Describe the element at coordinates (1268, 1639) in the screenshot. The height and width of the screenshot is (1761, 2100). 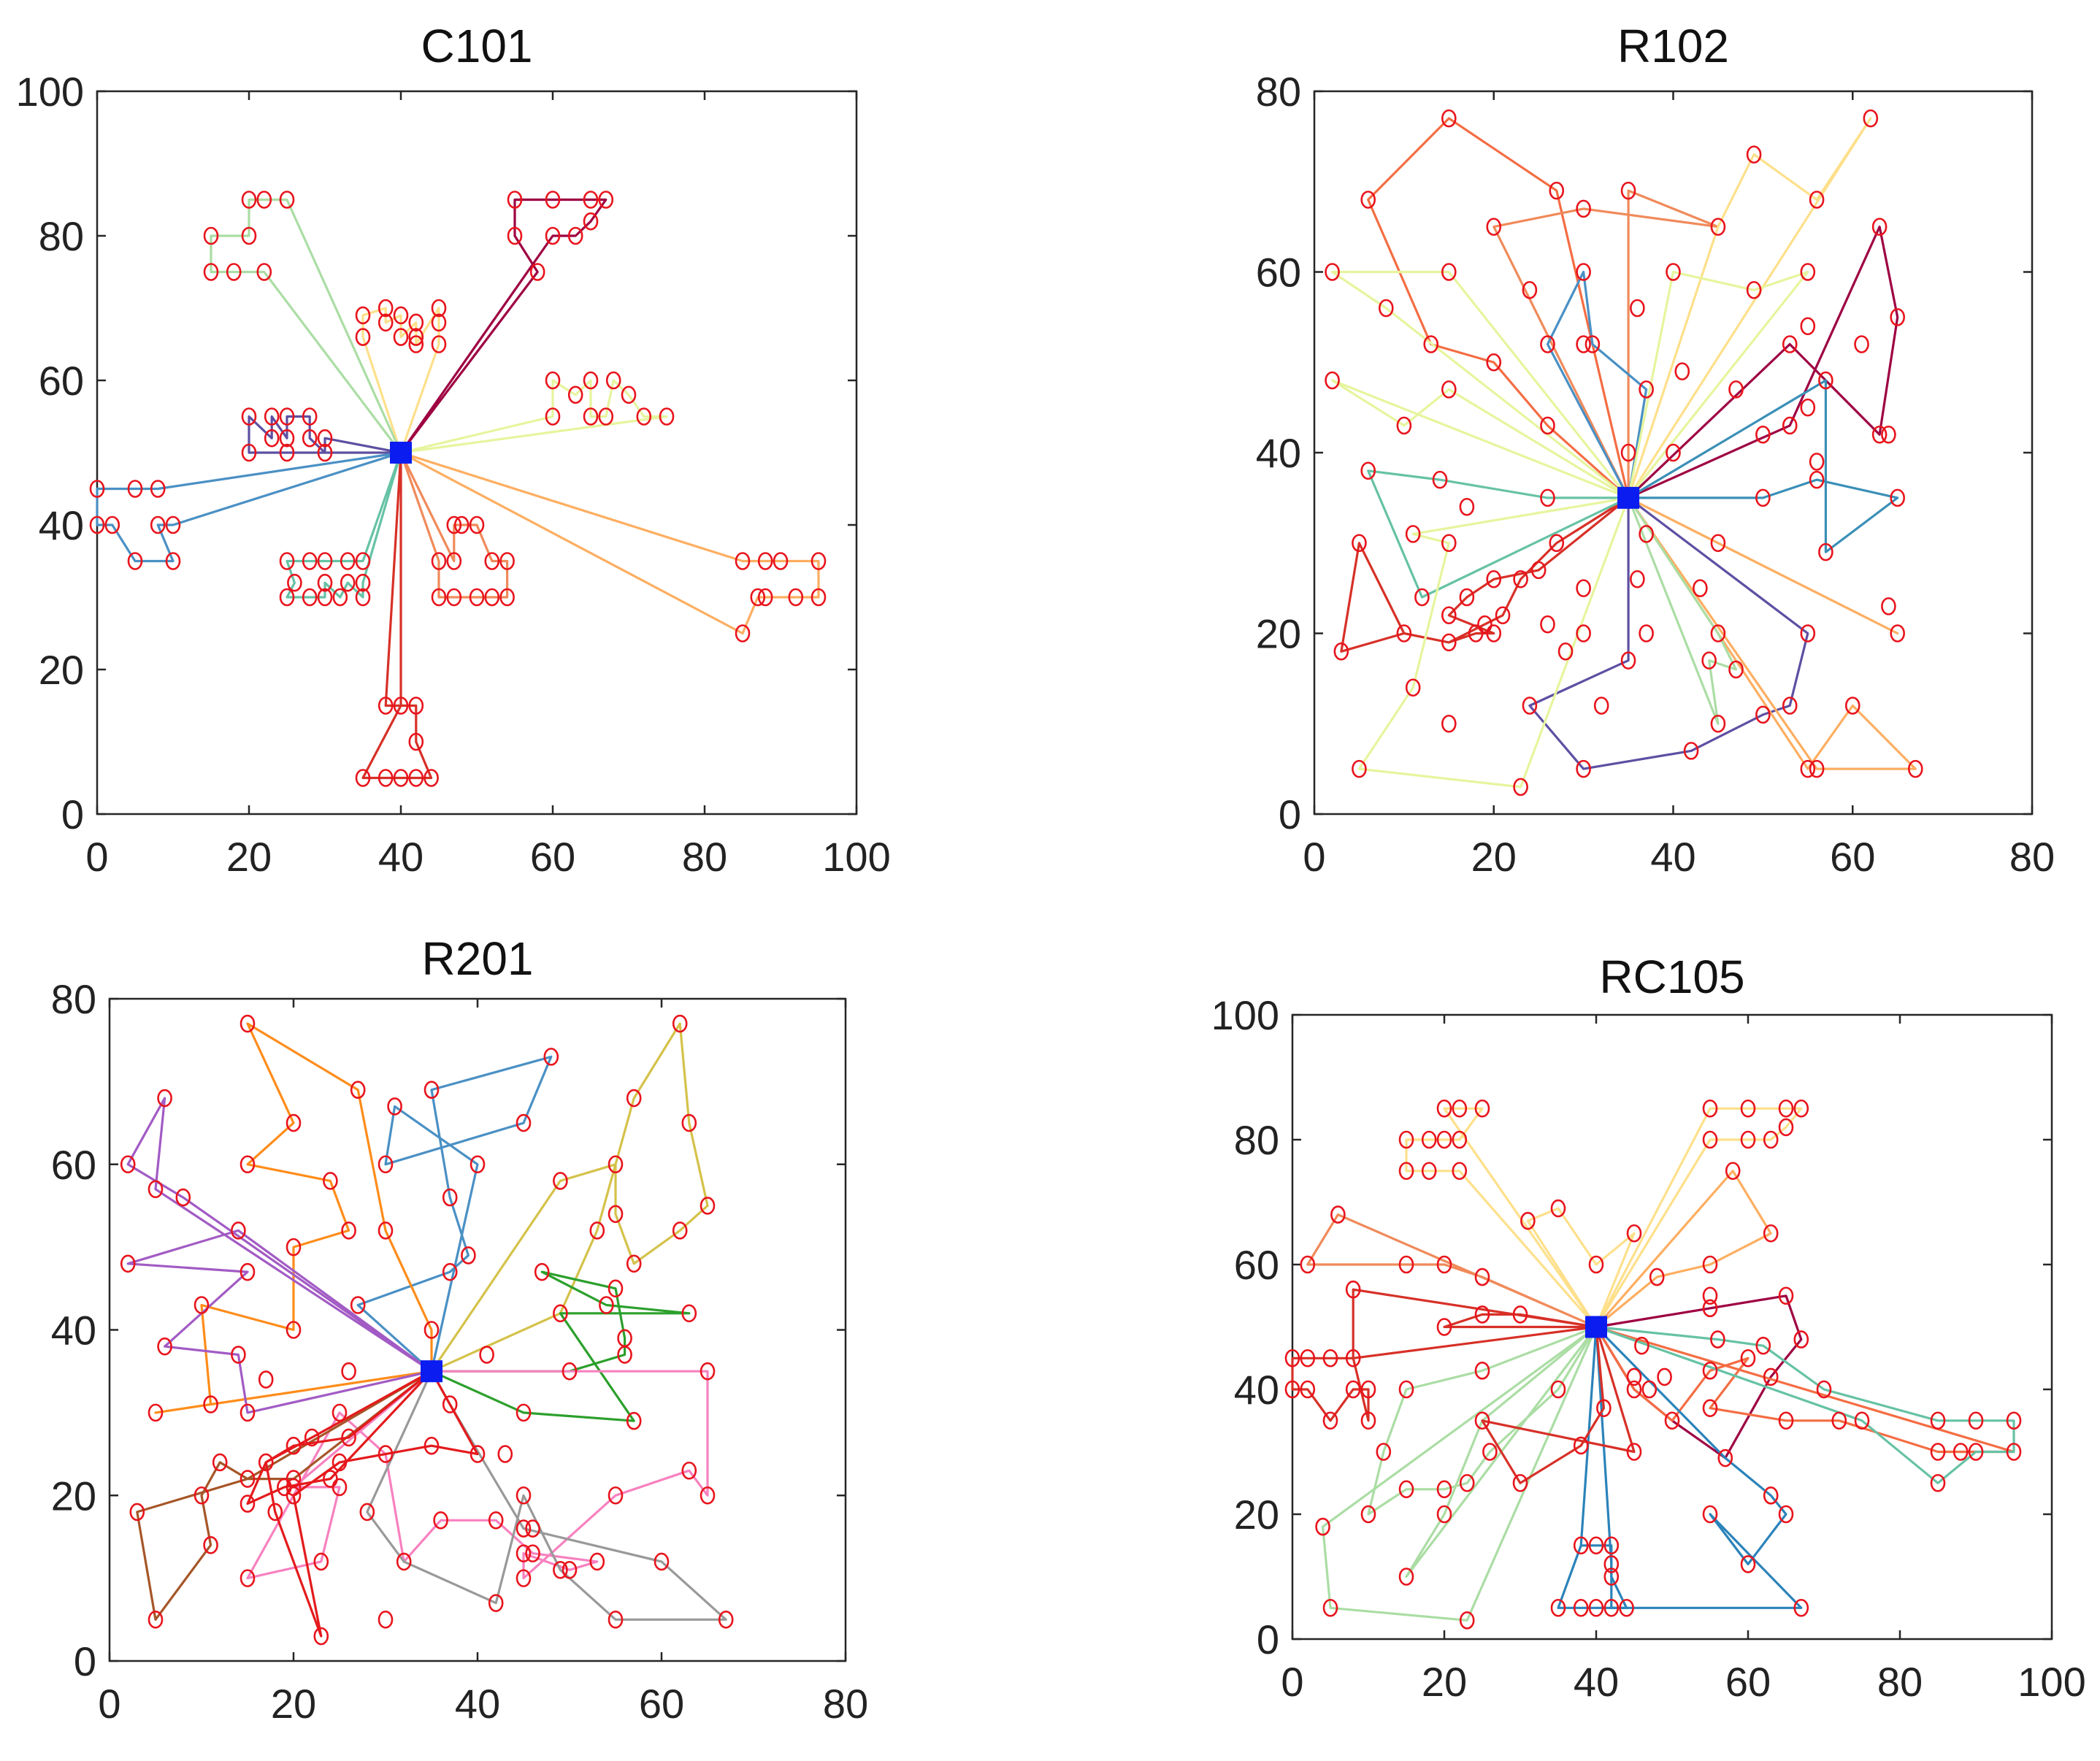
I see `y-tick-label: 0` at that location.